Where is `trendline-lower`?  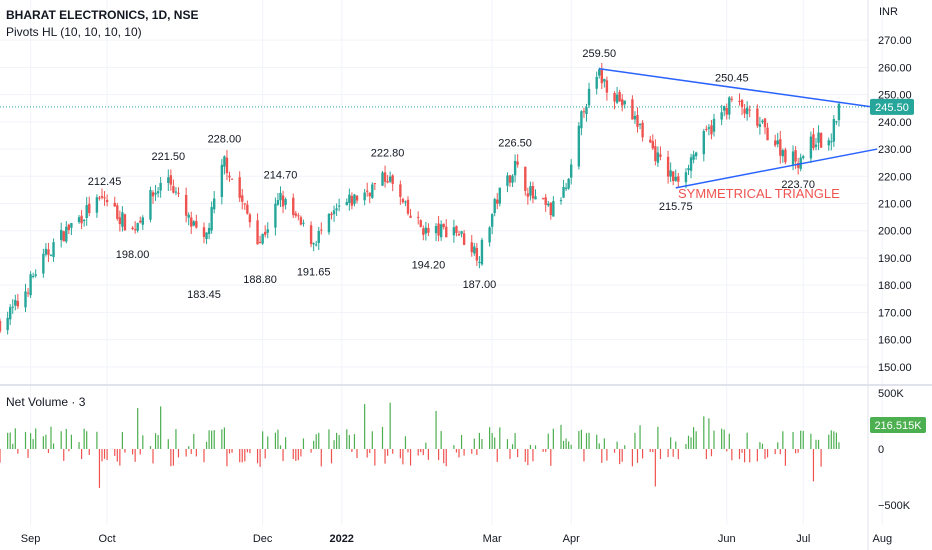 trendline-lower is located at coordinates (776, 168).